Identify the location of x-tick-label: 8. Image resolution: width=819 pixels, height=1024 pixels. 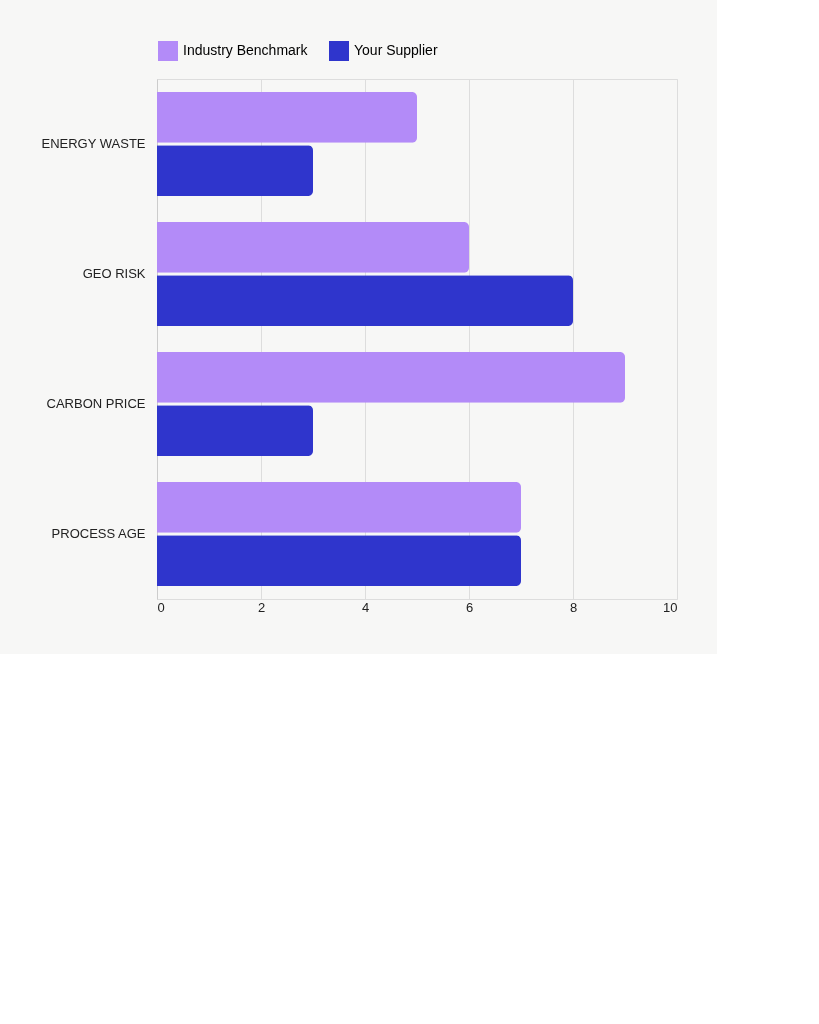
(573, 607).